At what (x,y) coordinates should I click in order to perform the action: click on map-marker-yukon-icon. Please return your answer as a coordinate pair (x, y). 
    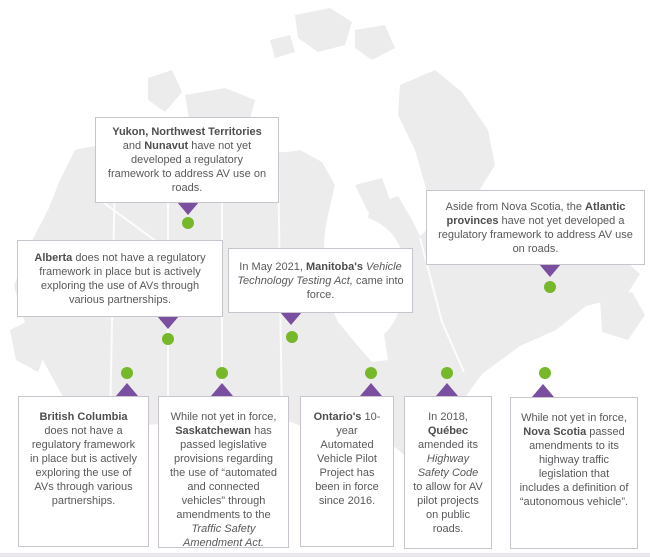
    Looking at the image, I should click on (188, 223).